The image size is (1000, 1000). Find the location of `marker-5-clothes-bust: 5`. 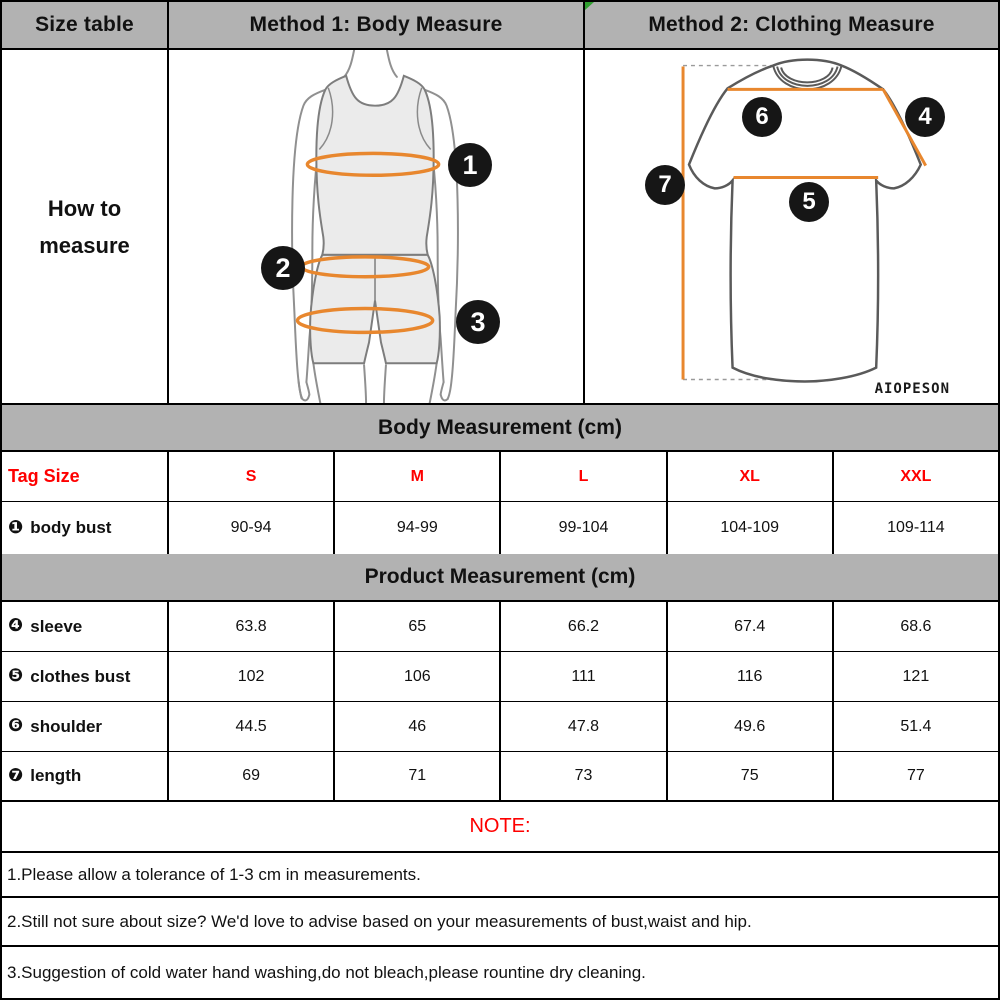

marker-5-clothes-bust: 5 is located at coordinates (809, 202).